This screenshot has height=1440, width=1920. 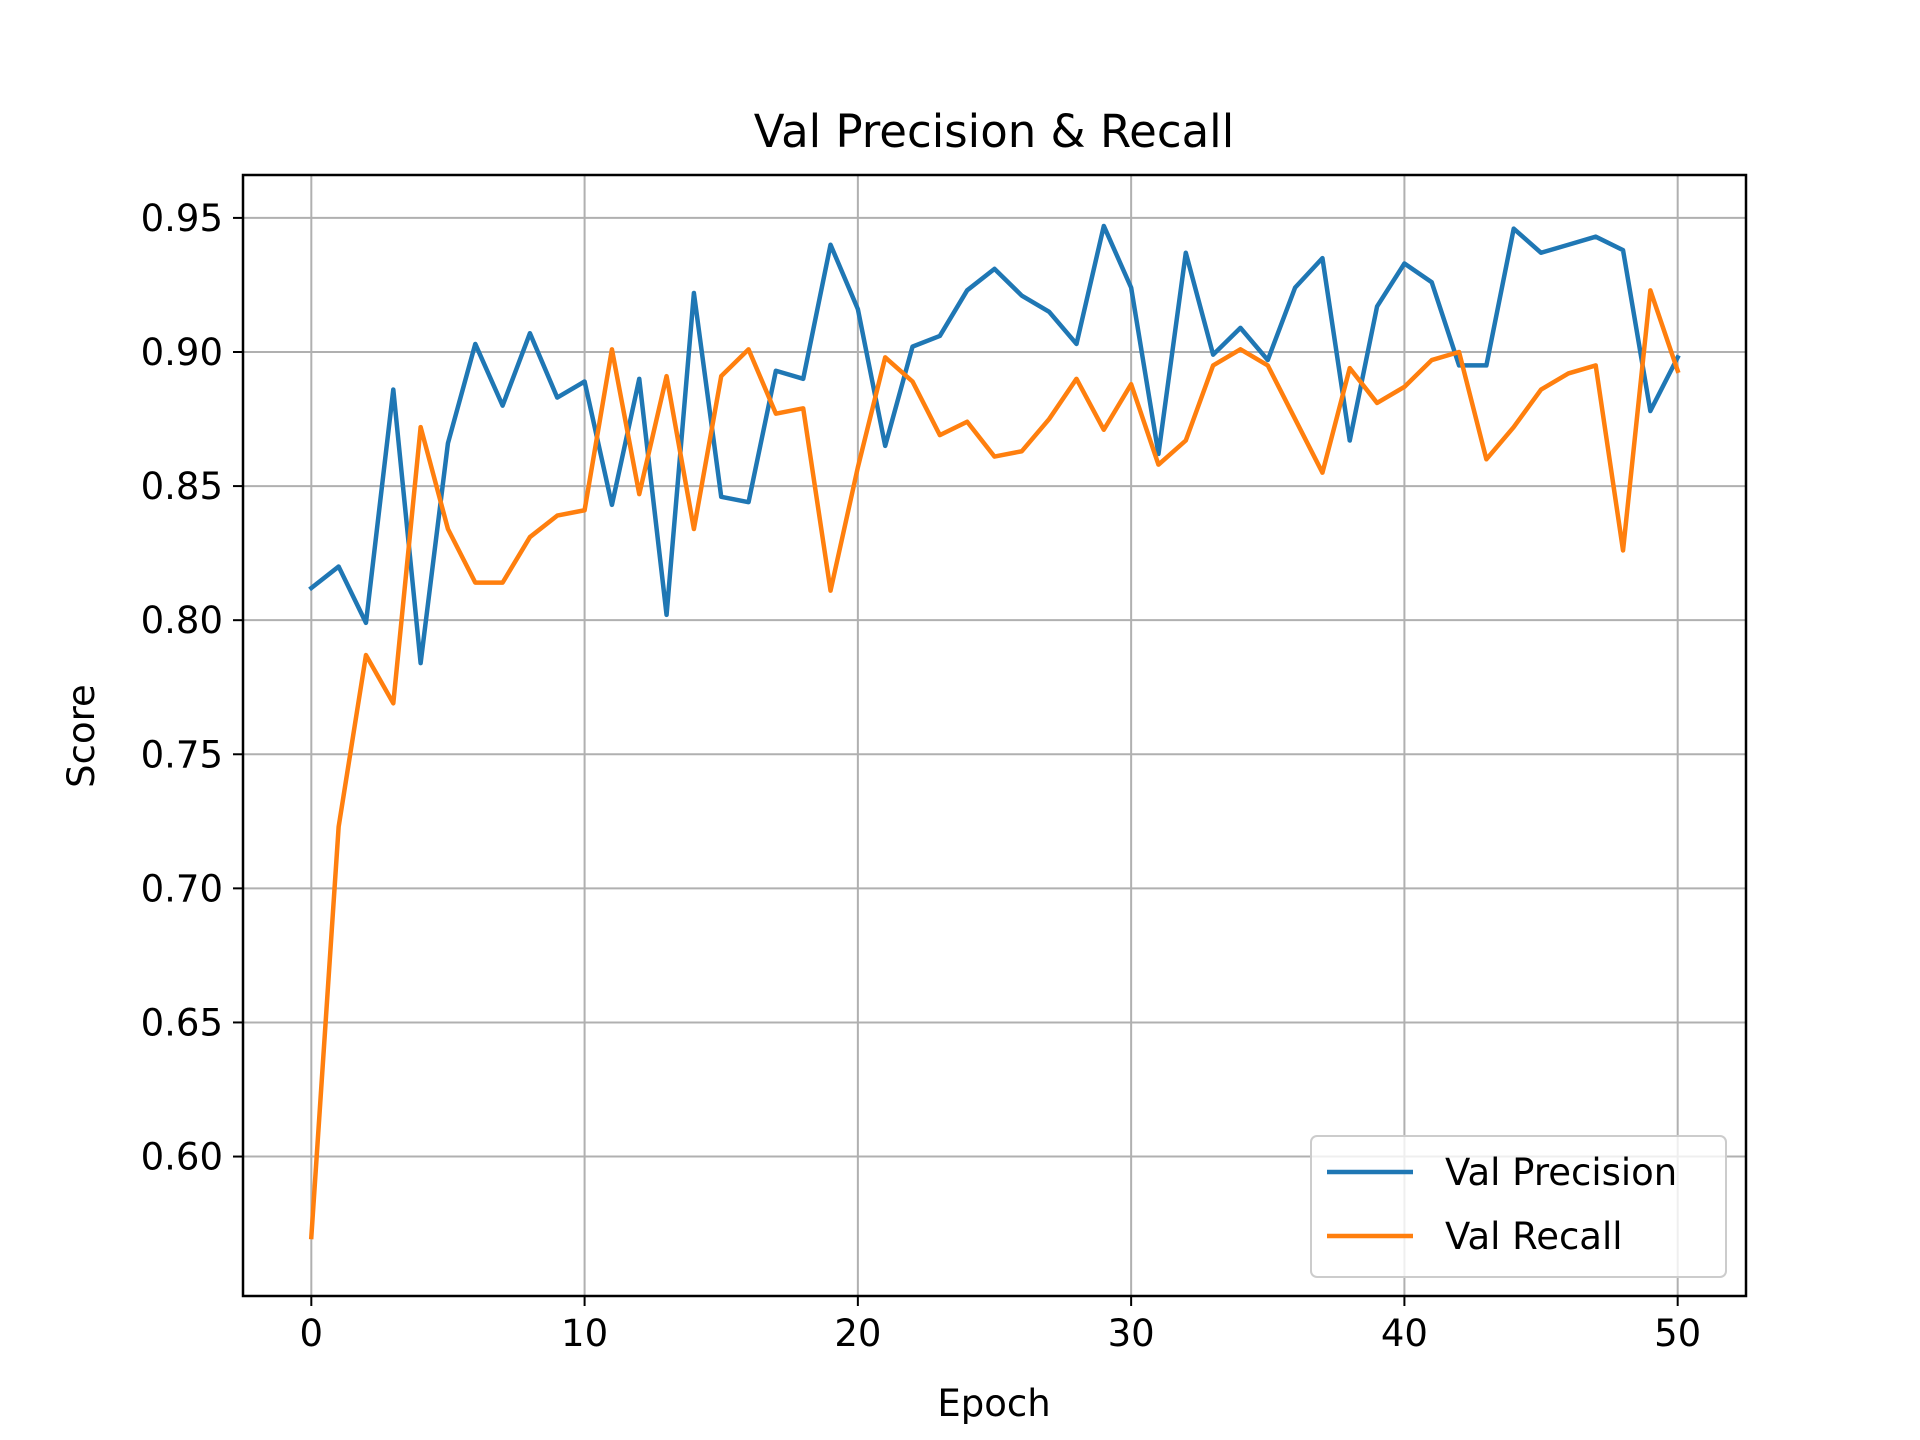 I want to click on y-axis-label: Score, so click(x=81, y=736).